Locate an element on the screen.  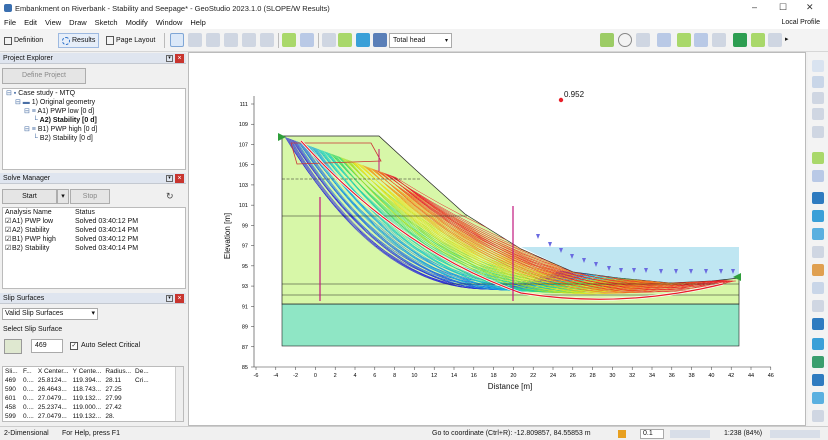
edit-line-icon is located at coordinates (664, 40).